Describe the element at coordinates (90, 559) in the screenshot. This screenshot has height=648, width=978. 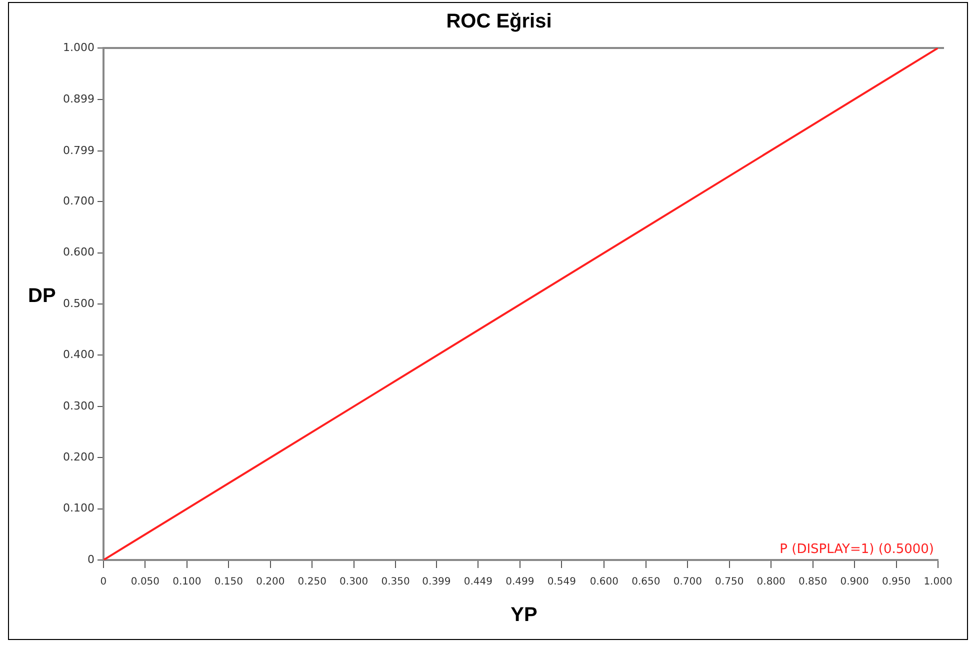
I see `y-tick-label: 0` at that location.